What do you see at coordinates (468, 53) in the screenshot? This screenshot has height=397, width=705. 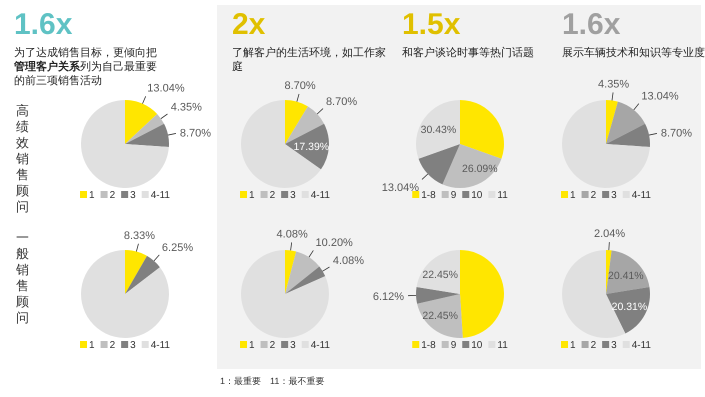 I see `chart-subtitle: 和客户谈论时事等热门话题` at bounding box center [468, 53].